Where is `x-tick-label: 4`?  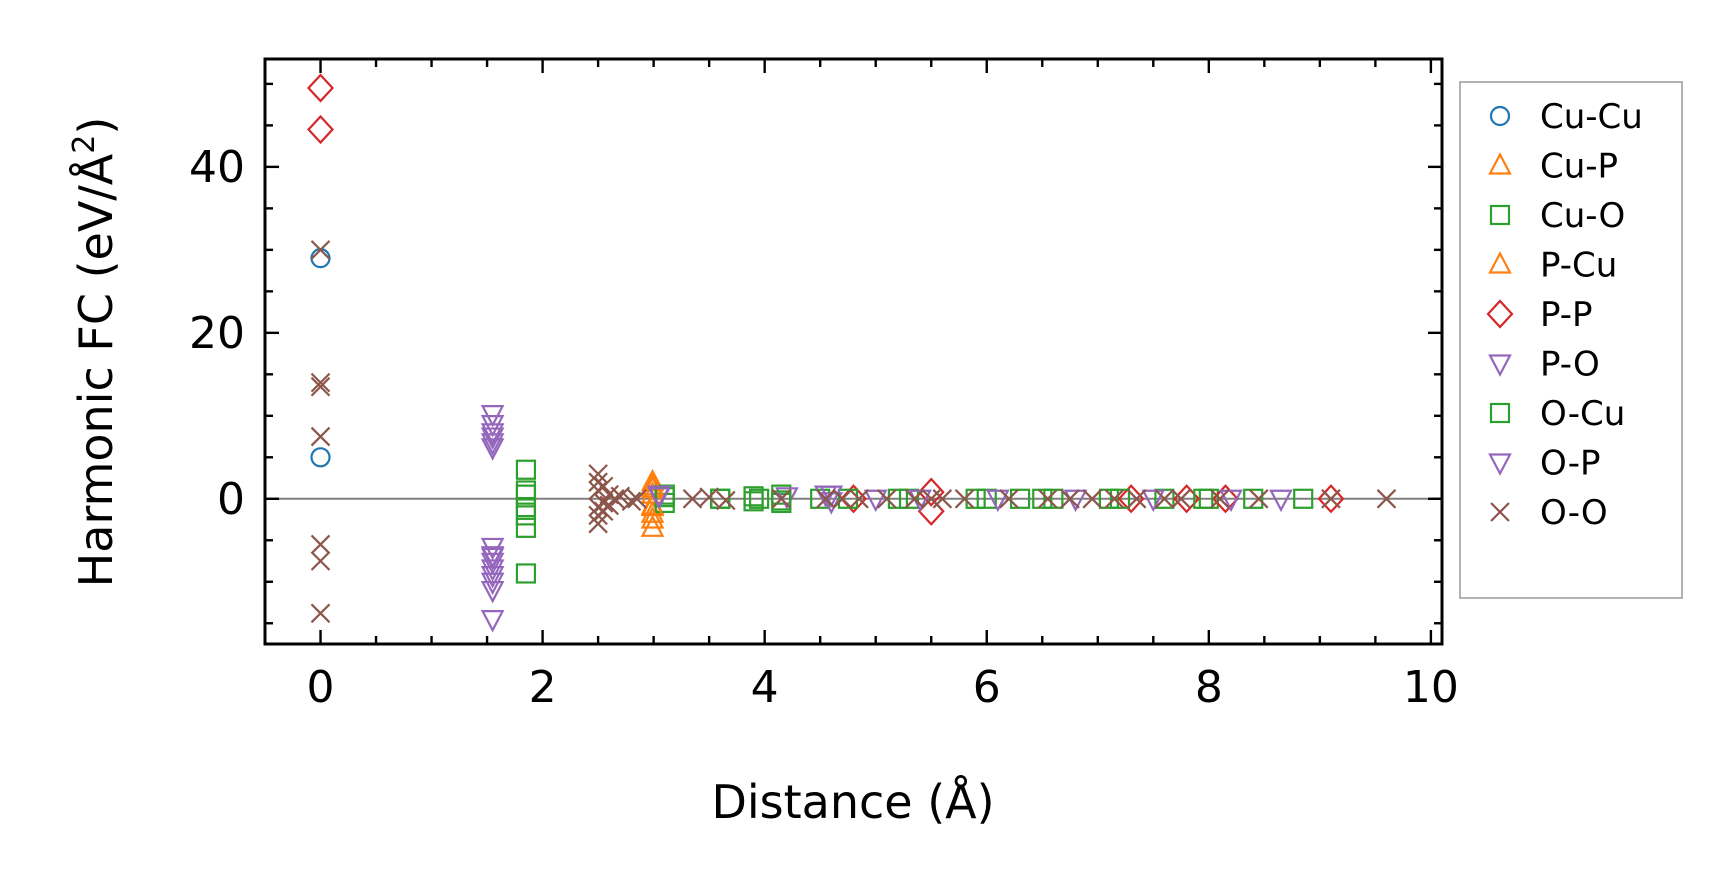 x-tick-label: 4 is located at coordinates (765, 687).